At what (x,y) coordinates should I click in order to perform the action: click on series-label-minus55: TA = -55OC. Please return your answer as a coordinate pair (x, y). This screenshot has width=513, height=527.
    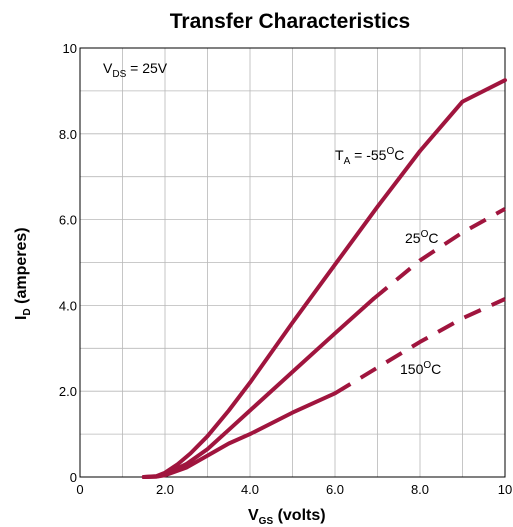
    Looking at the image, I should click on (369, 156).